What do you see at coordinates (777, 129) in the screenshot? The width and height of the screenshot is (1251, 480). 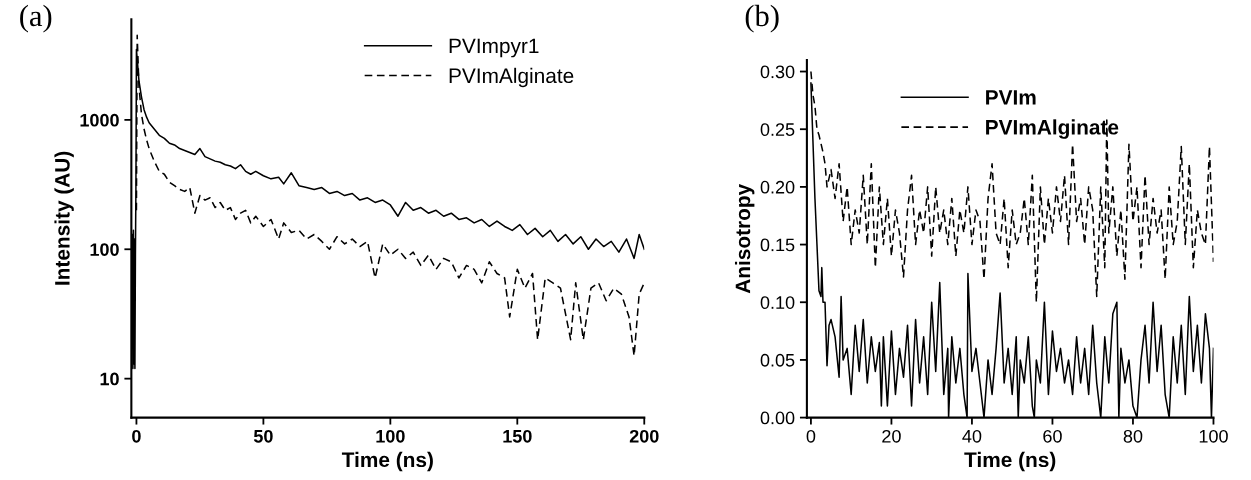 I see `y-tick-label: 0.25` at bounding box center [777, 129].